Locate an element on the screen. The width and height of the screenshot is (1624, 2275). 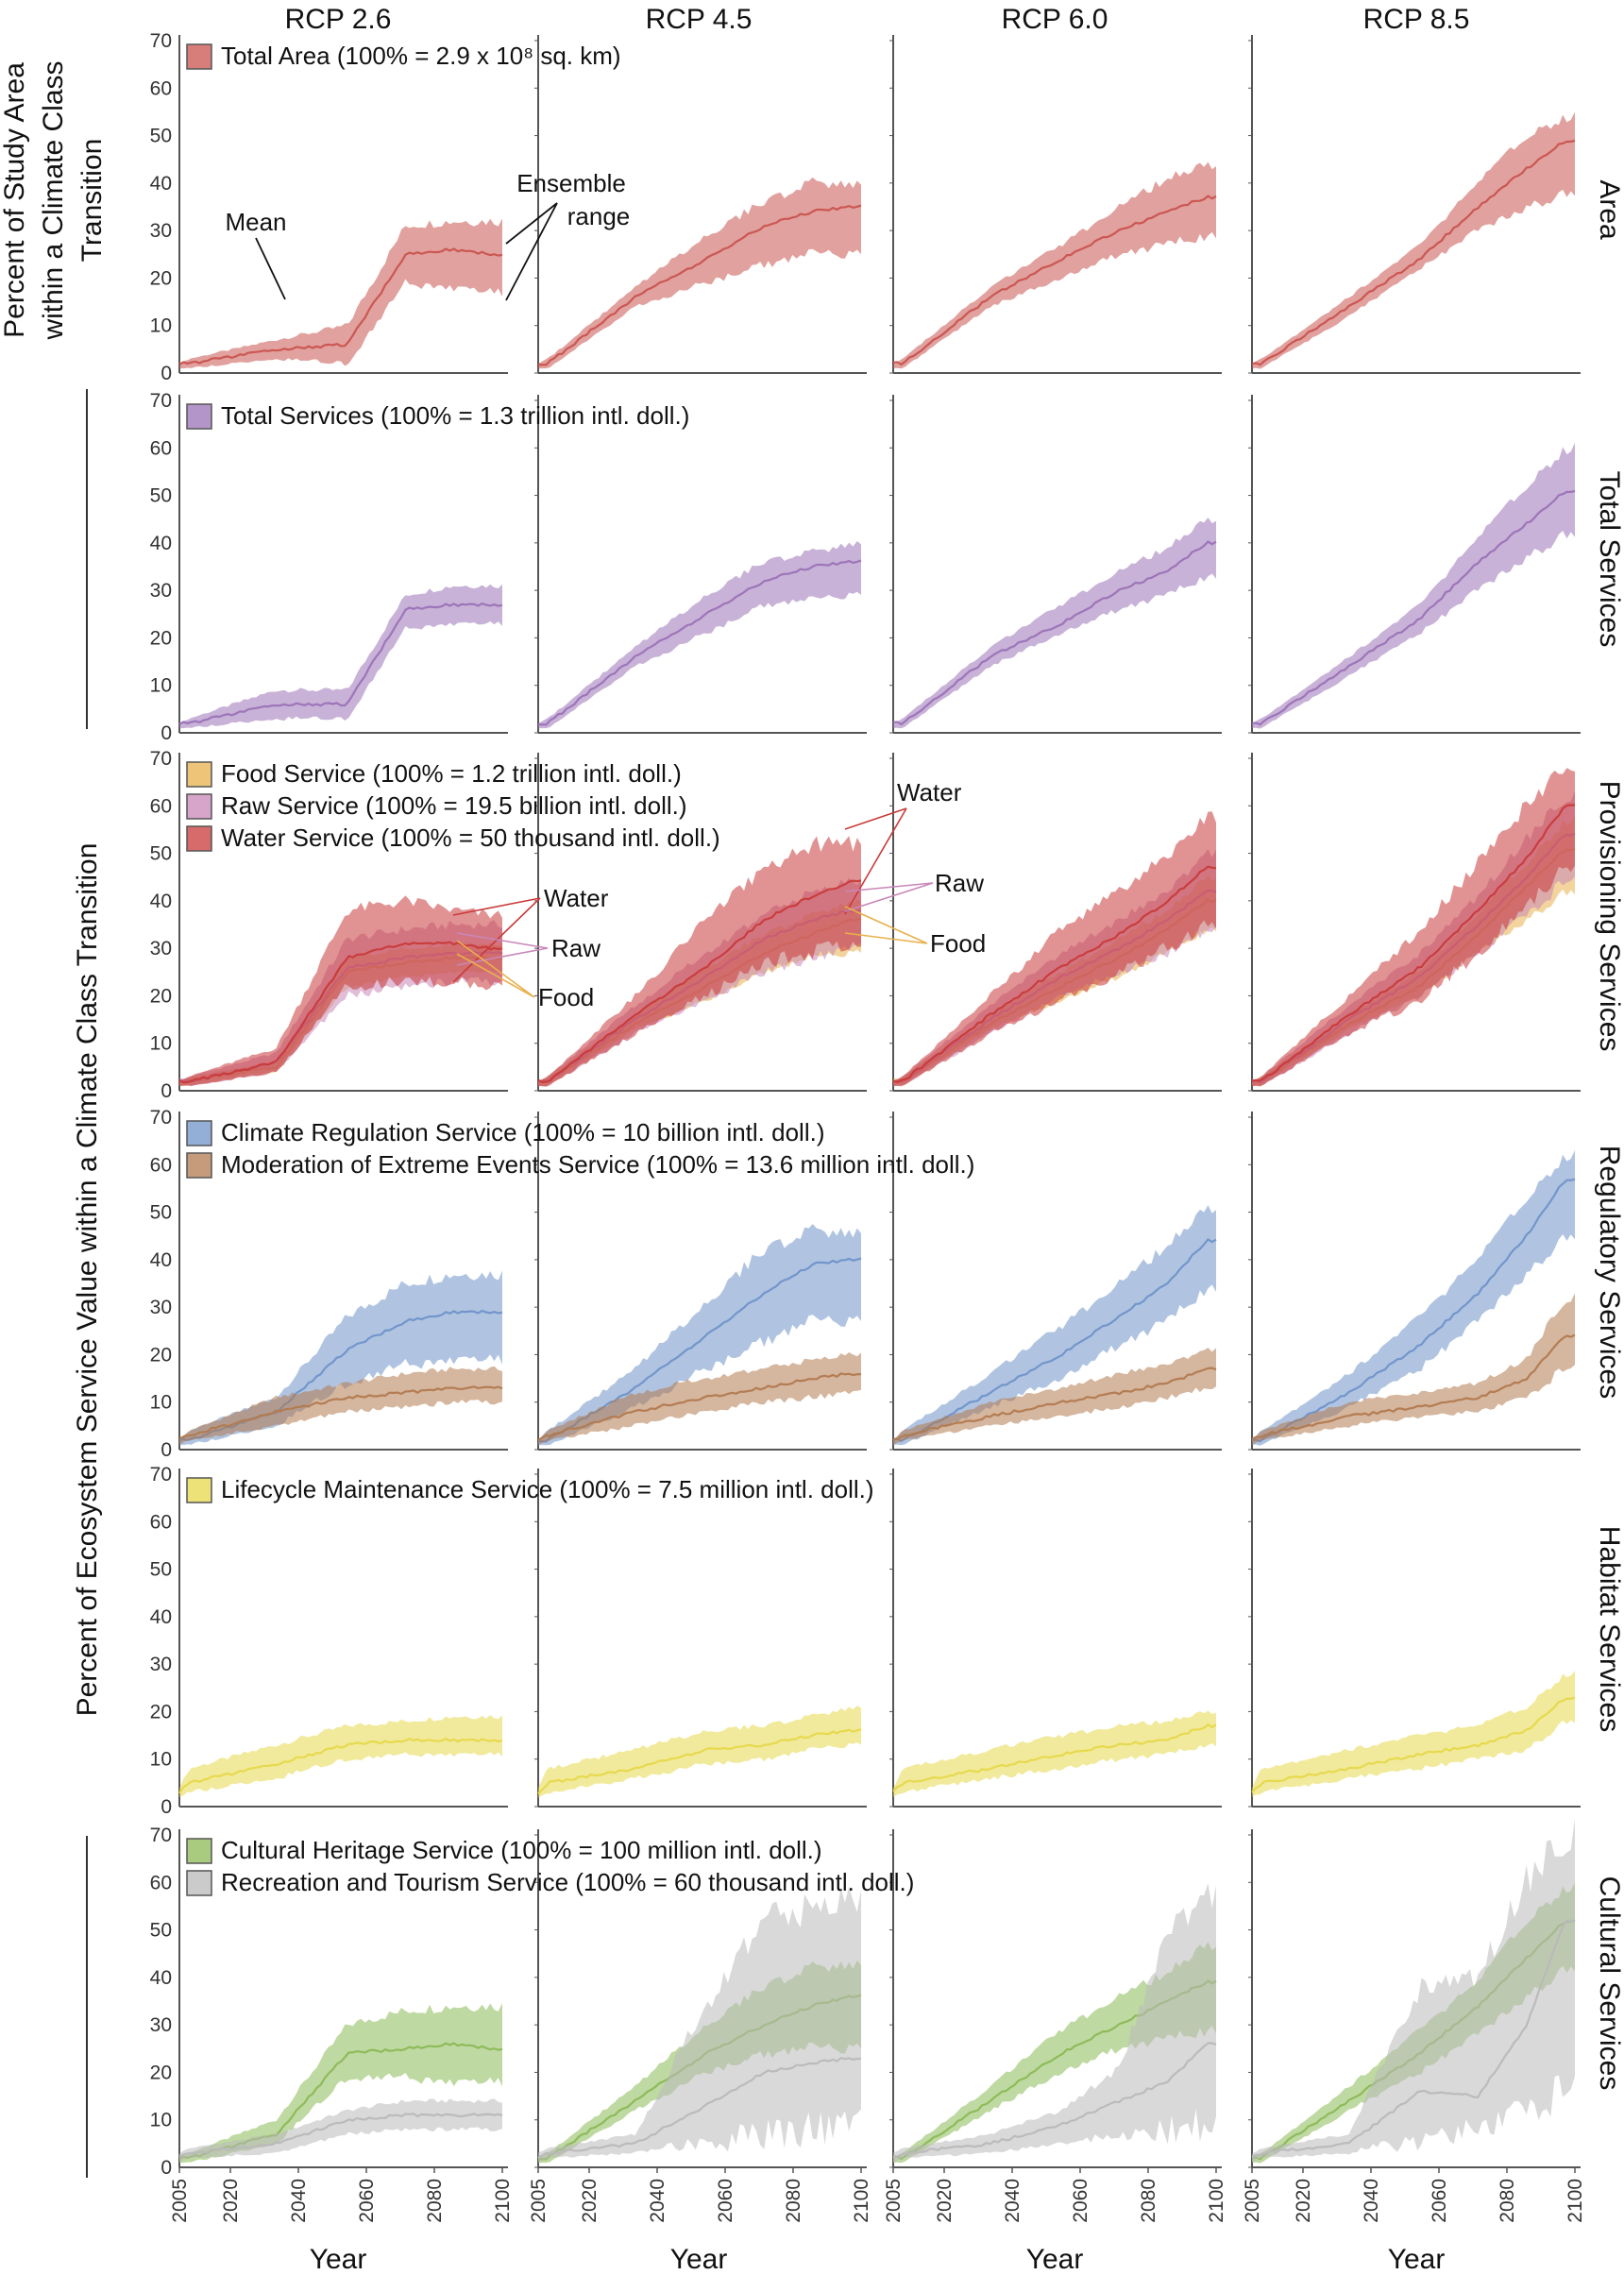
x-label-rcp45: Year is located at coordinates (699, 2259).